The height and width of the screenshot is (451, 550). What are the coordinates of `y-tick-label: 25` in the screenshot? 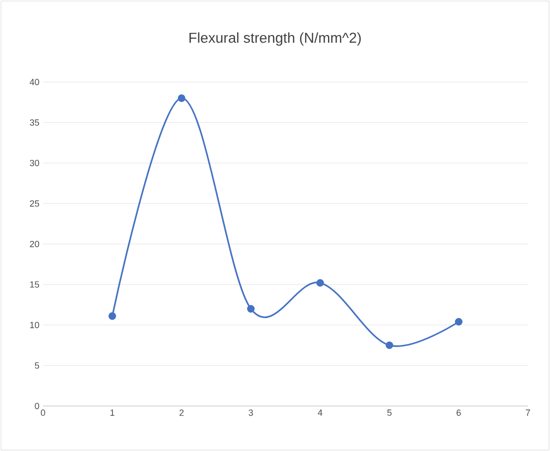 It's located at (35, 203).